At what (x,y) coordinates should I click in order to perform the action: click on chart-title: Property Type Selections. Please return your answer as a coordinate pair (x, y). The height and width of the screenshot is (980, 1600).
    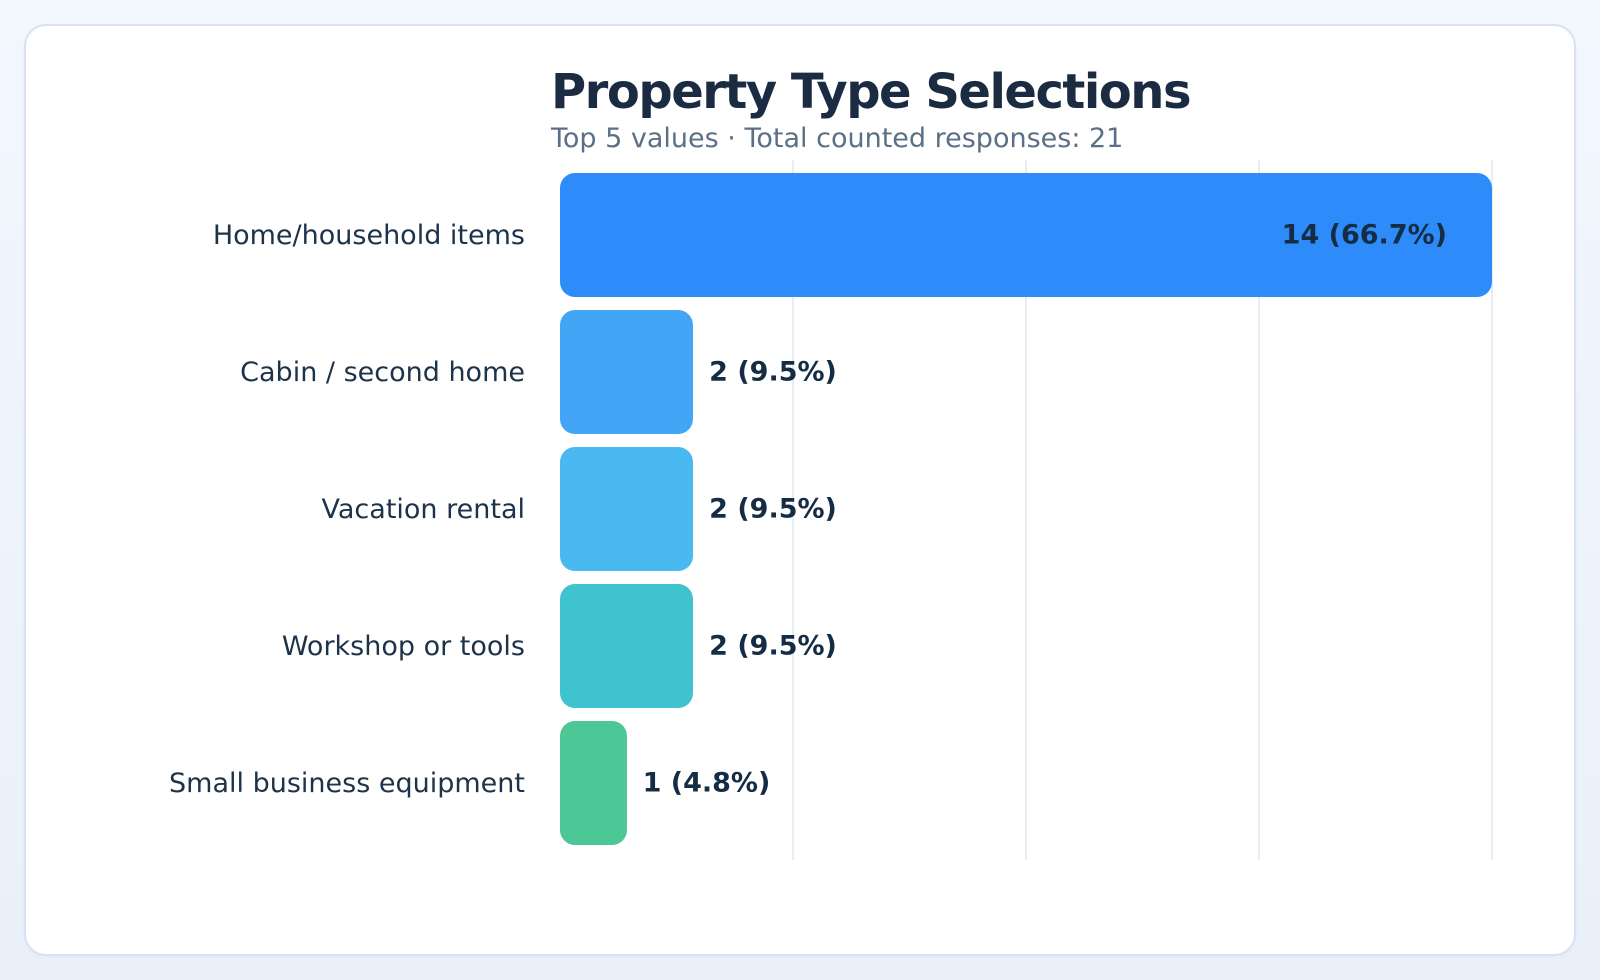
    Looking at the image, I should click on (871, 92).